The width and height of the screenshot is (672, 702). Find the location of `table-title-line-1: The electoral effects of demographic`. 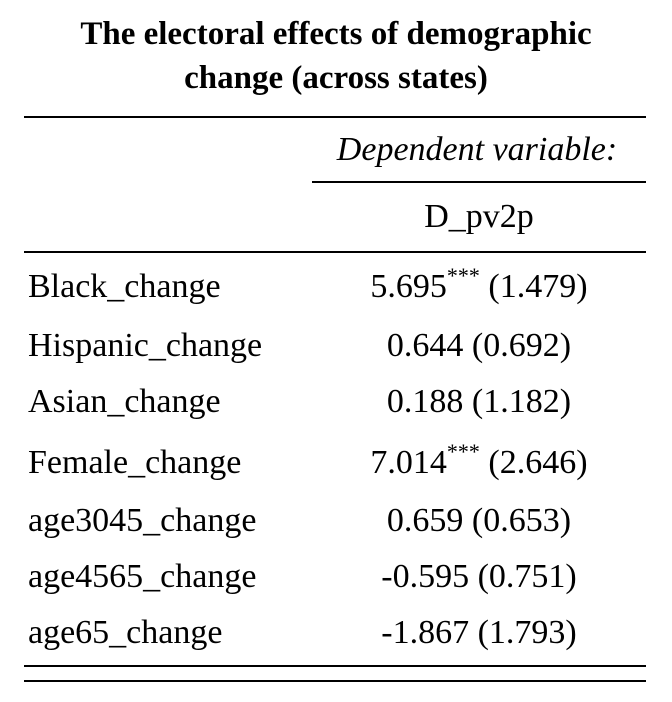

table-title-line-1: The electoral effects of demographic is located at coordinates (336, 34).